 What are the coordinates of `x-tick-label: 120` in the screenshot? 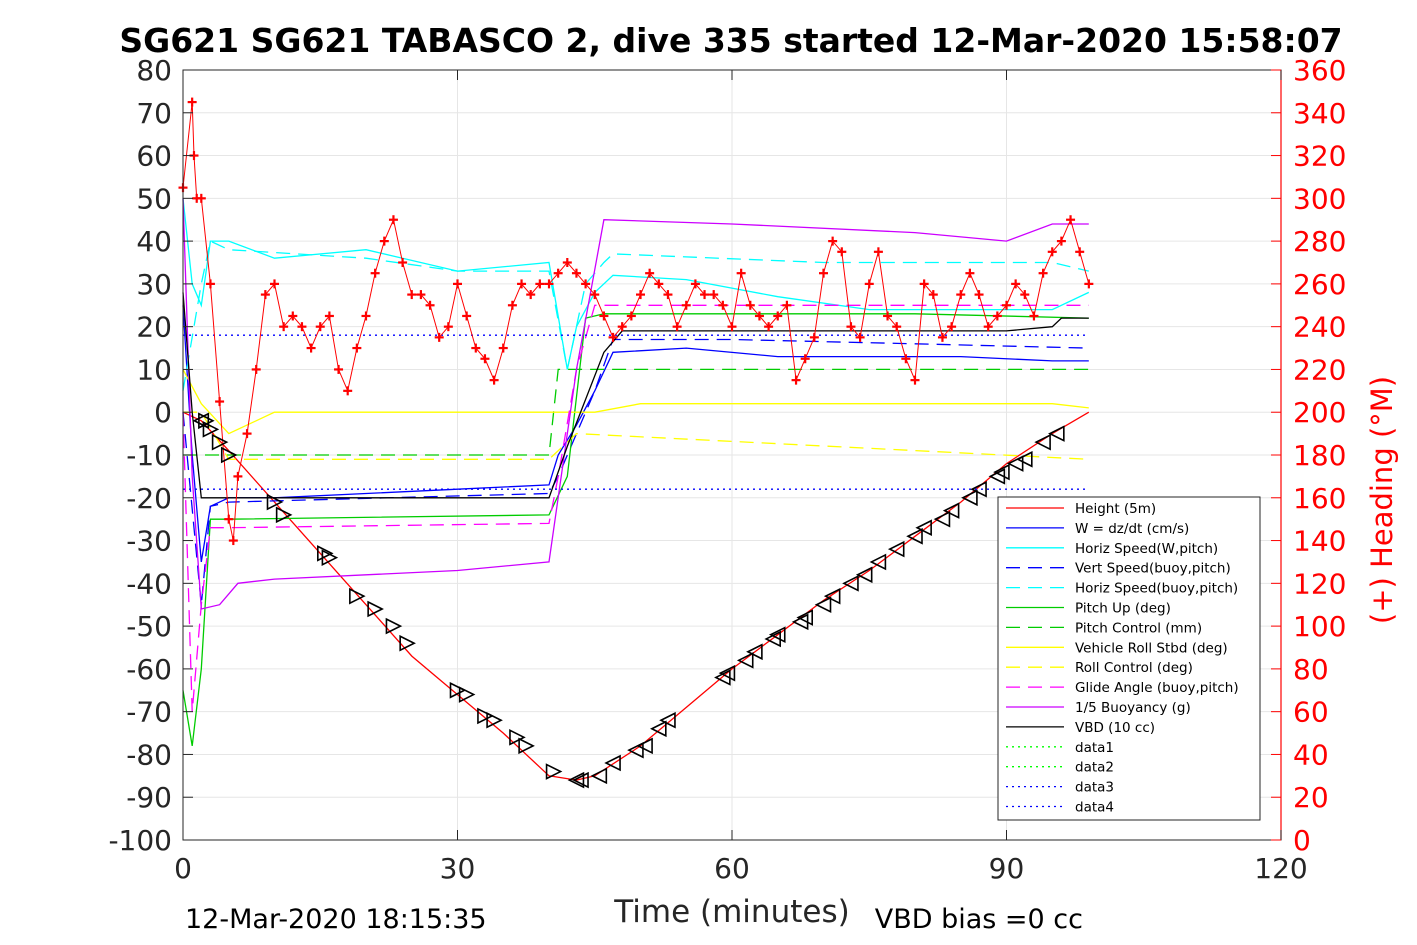 It's located at (1280, 868).